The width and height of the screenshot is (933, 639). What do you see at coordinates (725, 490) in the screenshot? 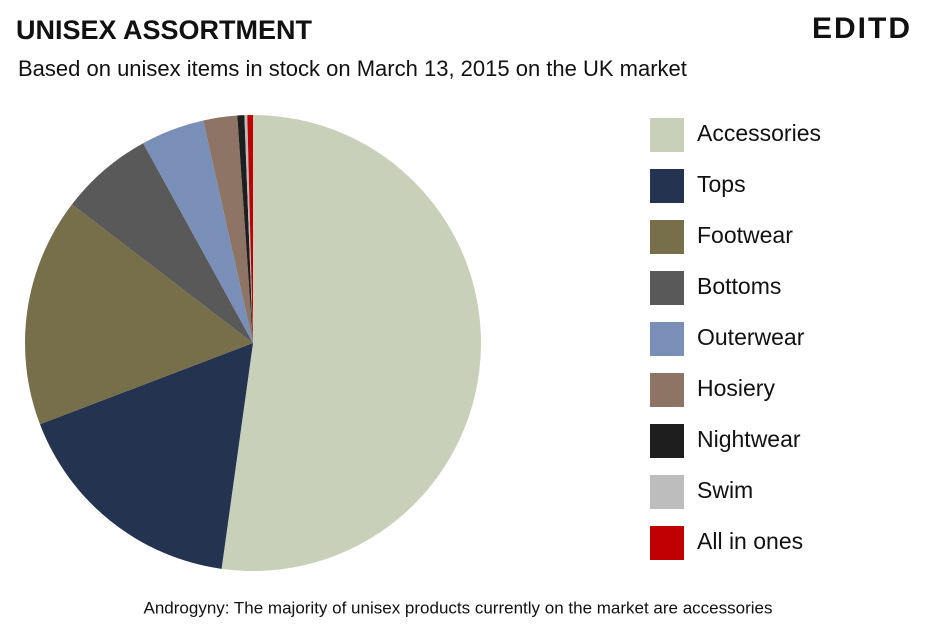
I see `legend-label: Swim` at bounding box center [725, 490].